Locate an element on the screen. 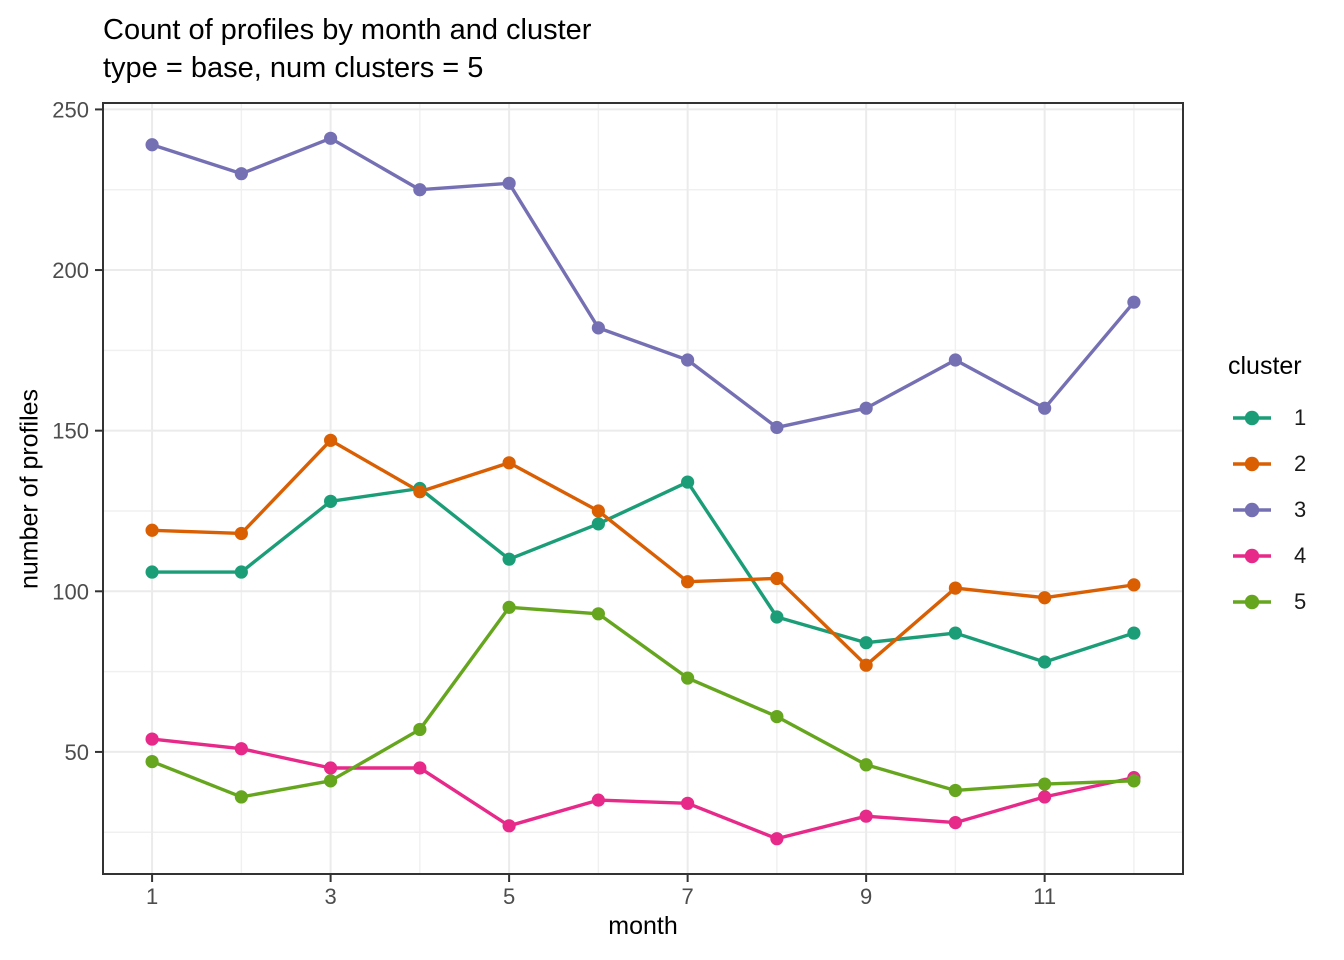 Image resolution: width=1344 pixels, height=960 pixels. legend-entry-cluster-1: 1 is located at coordinates (1282, 418).